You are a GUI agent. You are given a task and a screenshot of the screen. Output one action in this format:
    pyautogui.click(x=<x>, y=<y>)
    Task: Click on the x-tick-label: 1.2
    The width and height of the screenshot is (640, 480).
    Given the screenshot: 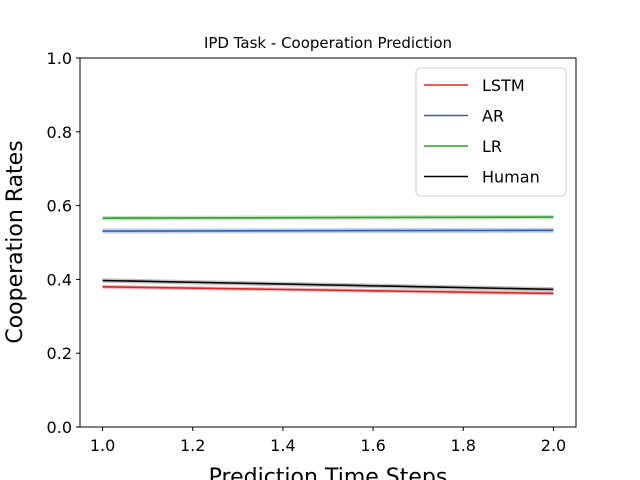 What is the action you would take?
    pyautogui.click(x=192, y=445)
    